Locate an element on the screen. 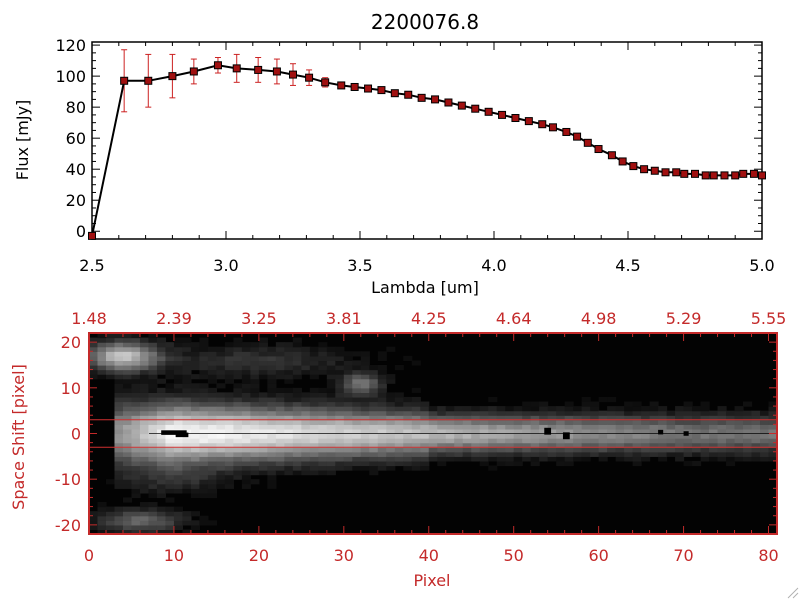 Image resolution: width=800 pixels, height=600 pixels. pixel-tick-label: 10 is located at coordinates (174, 555).